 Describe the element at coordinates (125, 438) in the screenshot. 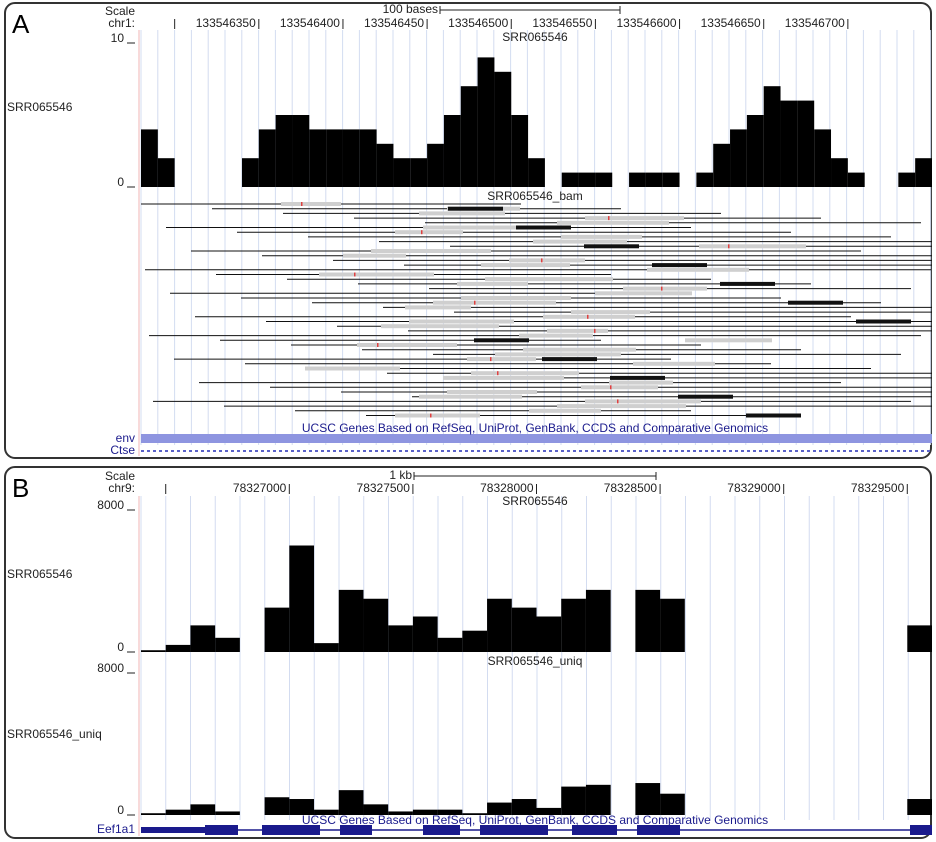

I see `gene-name: env` at that location.